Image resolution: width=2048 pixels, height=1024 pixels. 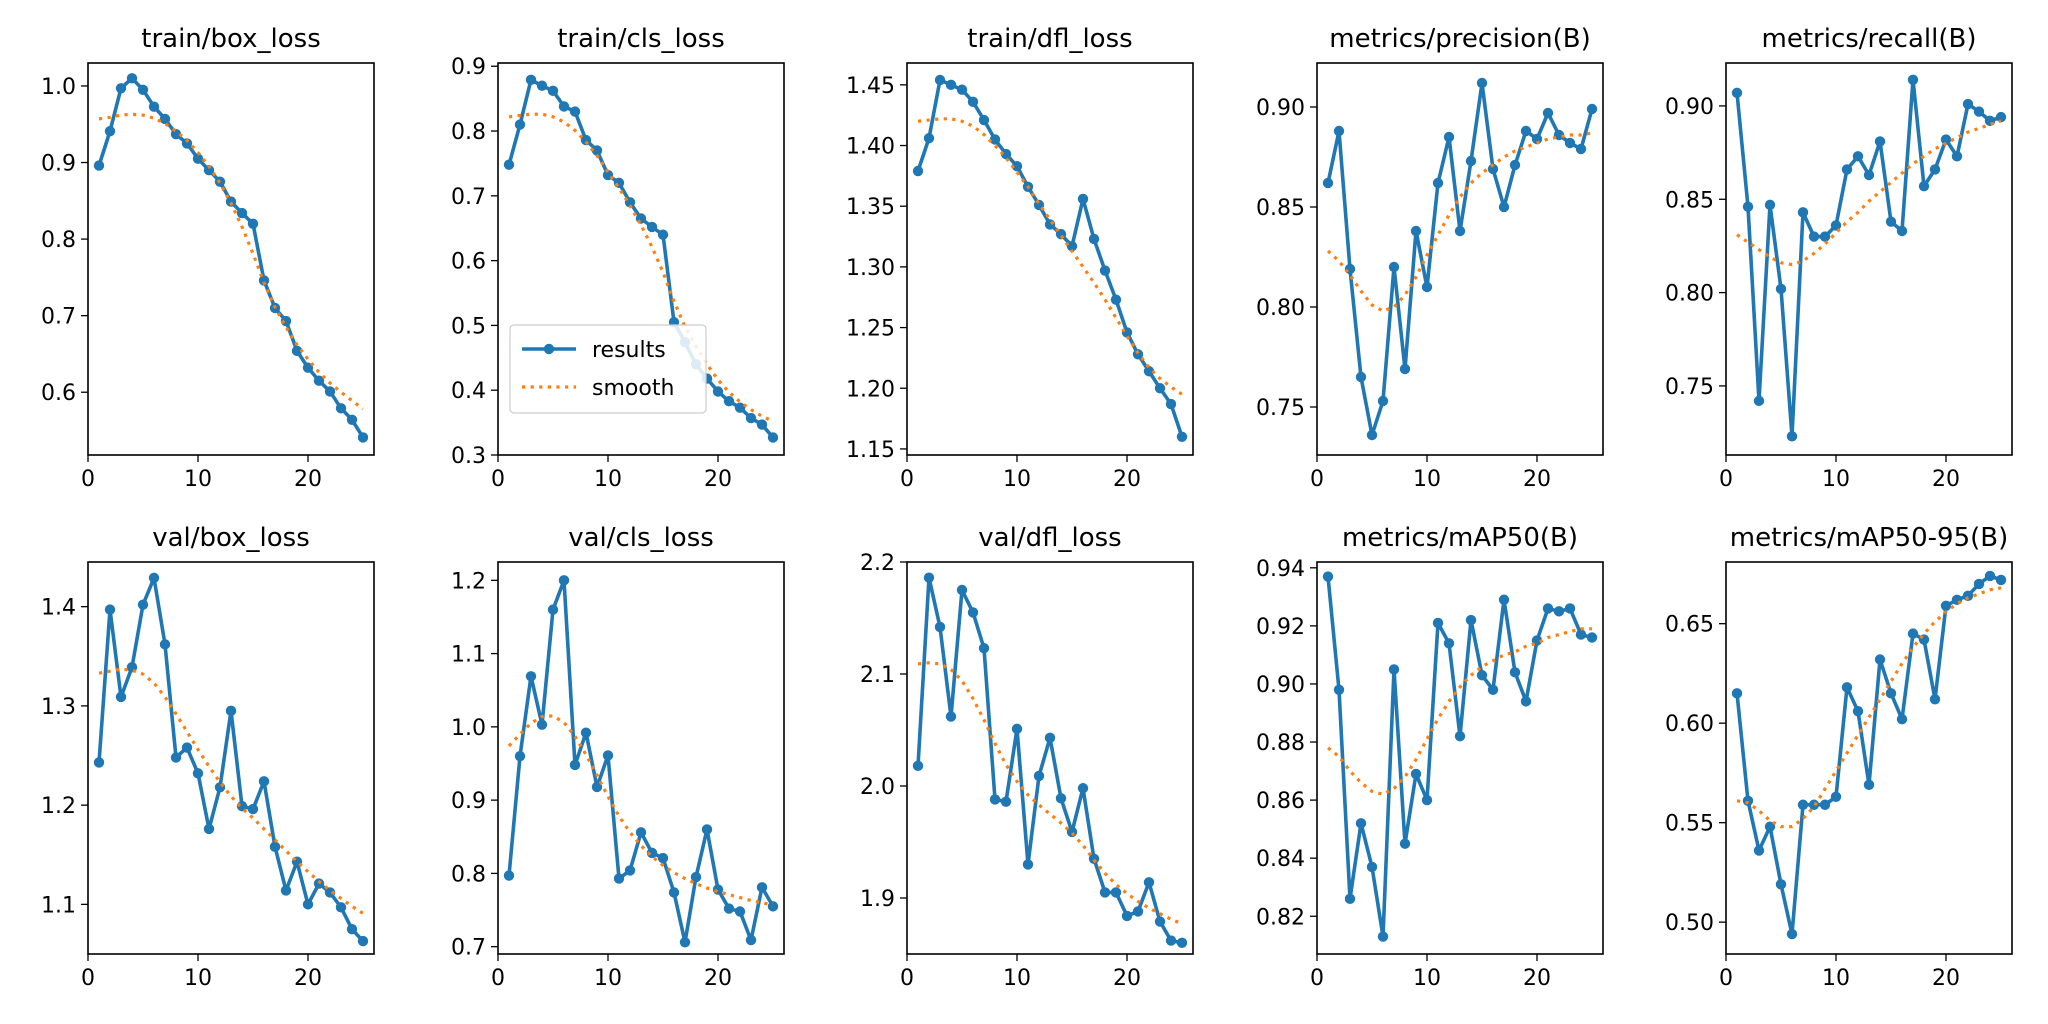 I want to click on y-tick-label: 0.50, so click(x=1689, y=923).